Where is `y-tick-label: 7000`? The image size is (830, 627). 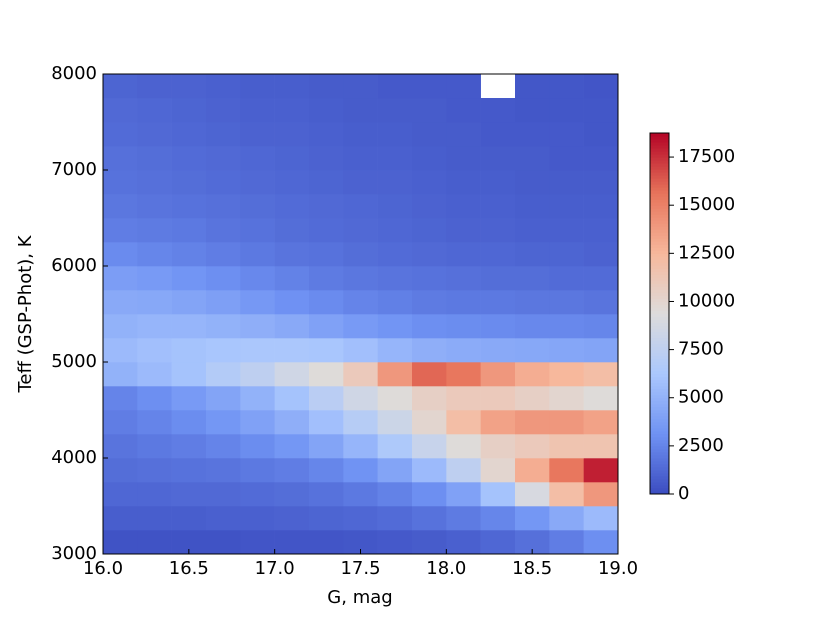
y-tick-label: 7000 is located at coordinates (74, 169).